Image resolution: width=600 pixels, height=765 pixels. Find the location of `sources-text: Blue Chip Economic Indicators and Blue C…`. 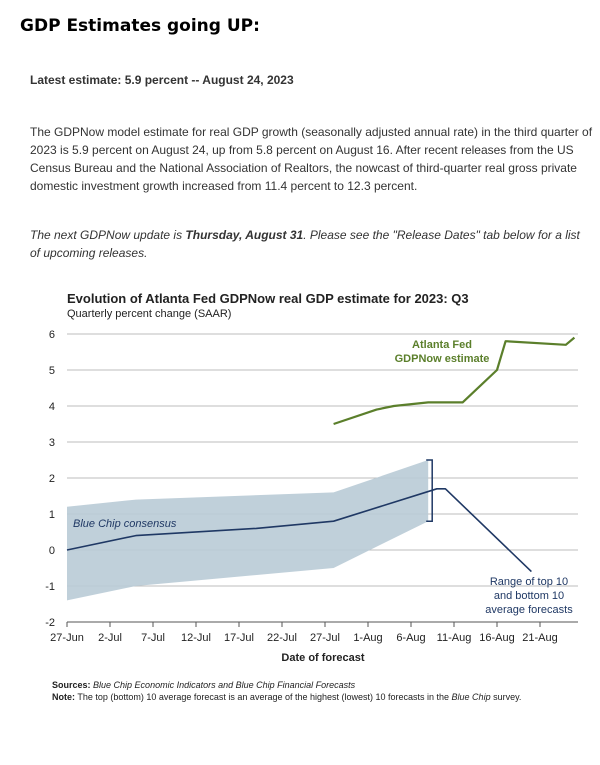

sources-text: Blue Chip Economic Indicators and Blue C… is located at coordinates (224, 685).